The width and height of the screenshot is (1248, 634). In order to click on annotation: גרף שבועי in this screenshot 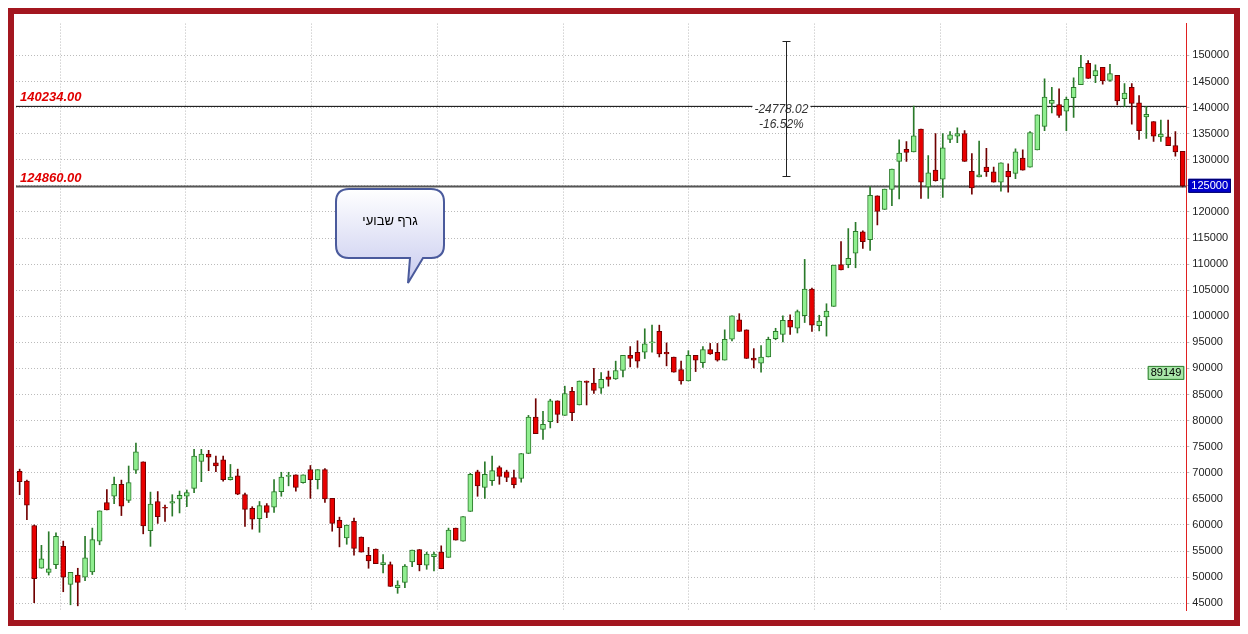, I will do `click(390, 220)`.